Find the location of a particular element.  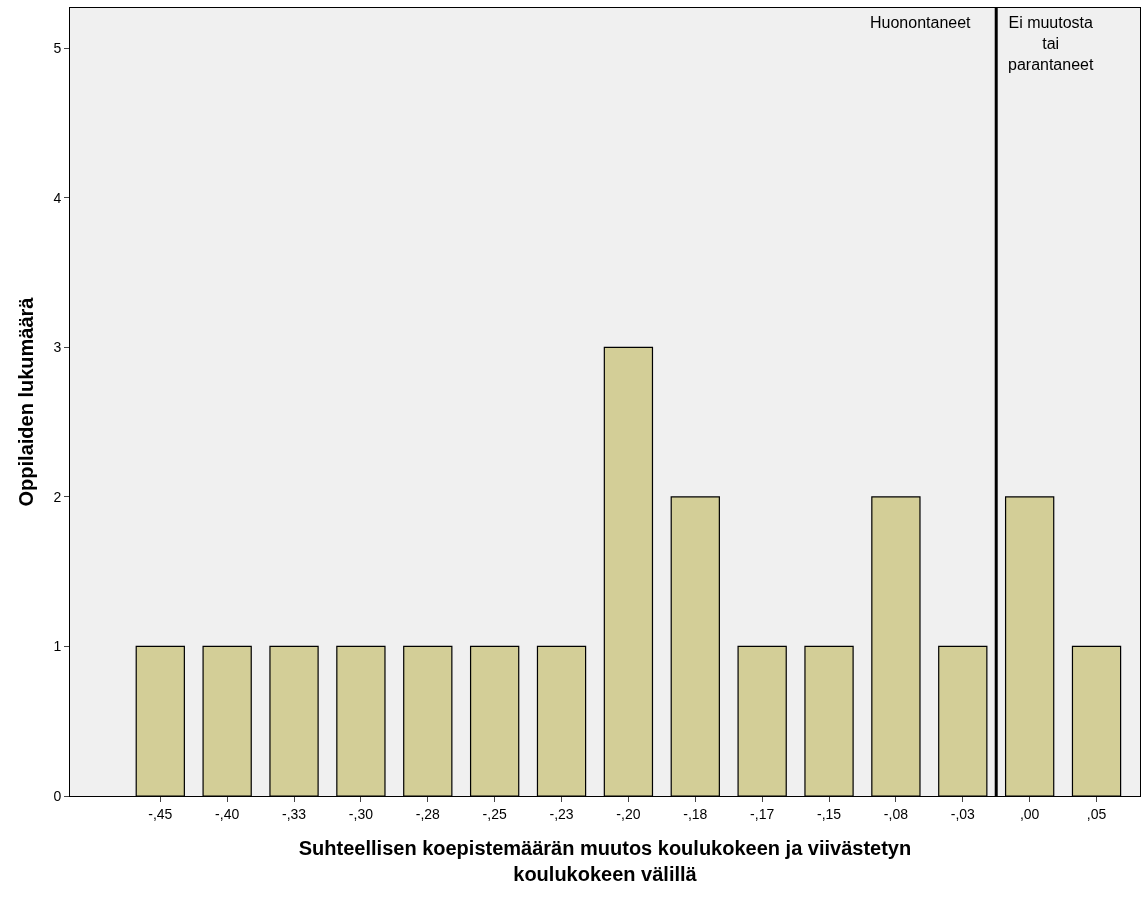

x-tick-label: -,45 is located at coordinates (160, 813).